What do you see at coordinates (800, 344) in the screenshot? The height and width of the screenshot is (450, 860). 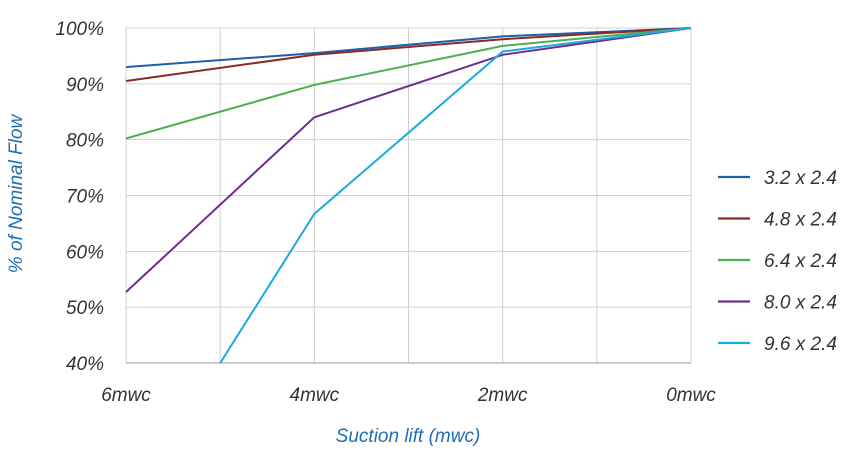 I see `legend-label: 9.6 x 2.4` at bounding box center [800, 344].